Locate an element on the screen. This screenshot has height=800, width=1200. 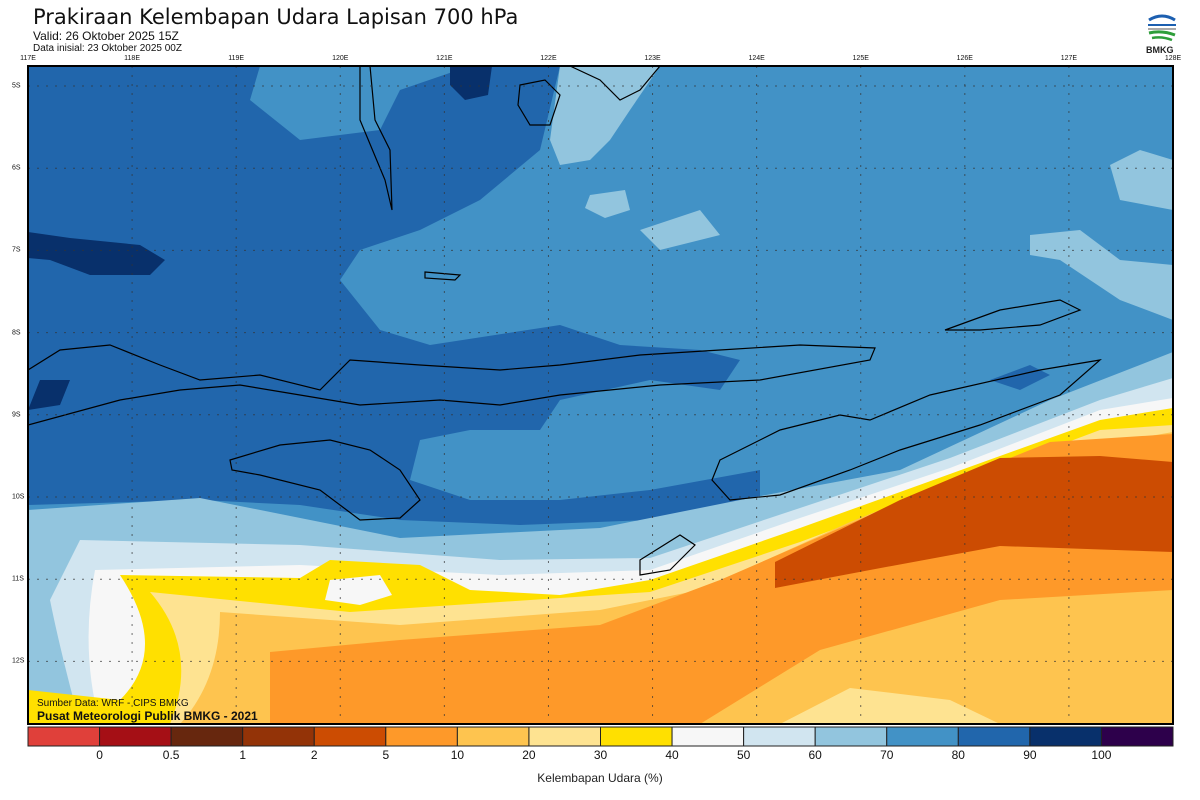
latitude-label: 12S is located at coordinates (18, 661).